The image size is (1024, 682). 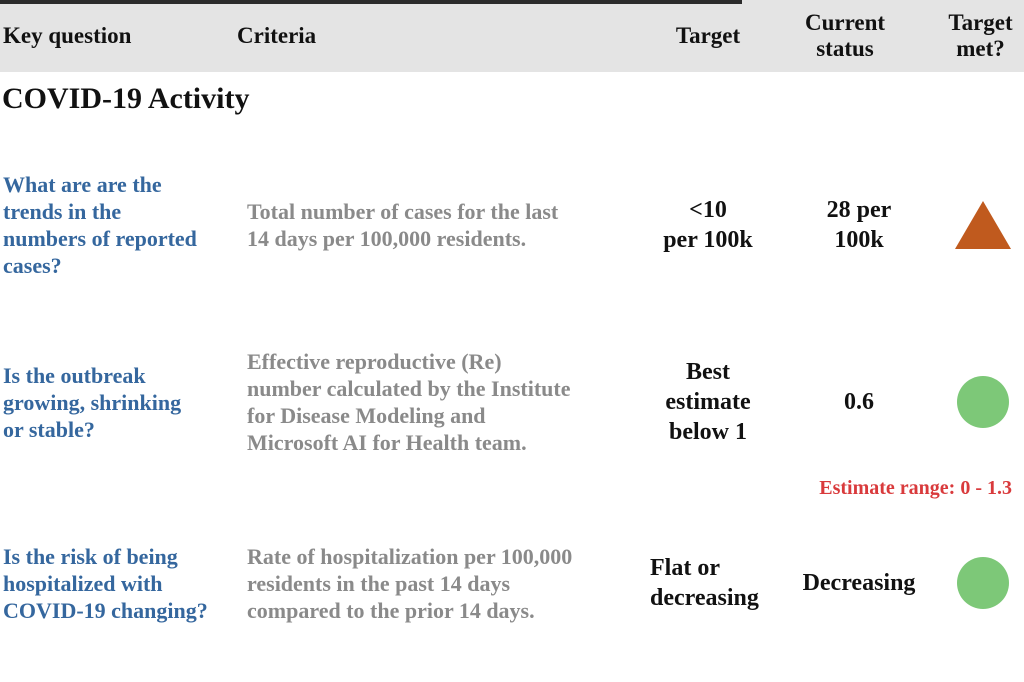 I want to click on top-border-strip, so click(x=371, y=2).